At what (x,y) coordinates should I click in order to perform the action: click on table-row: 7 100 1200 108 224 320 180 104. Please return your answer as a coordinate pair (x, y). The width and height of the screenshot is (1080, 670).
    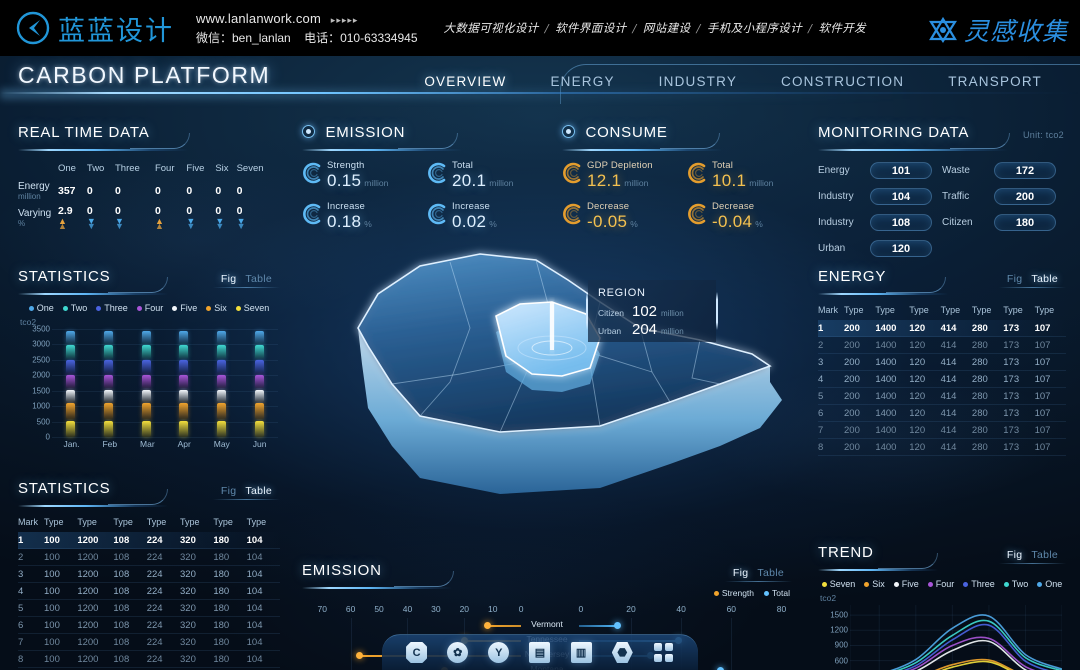
    Looking at the image, I should click on (149, 642).